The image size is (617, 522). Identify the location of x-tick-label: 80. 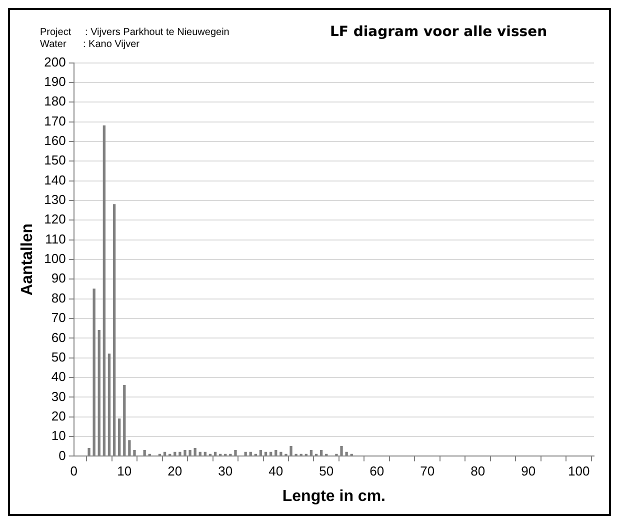
(478, 471).